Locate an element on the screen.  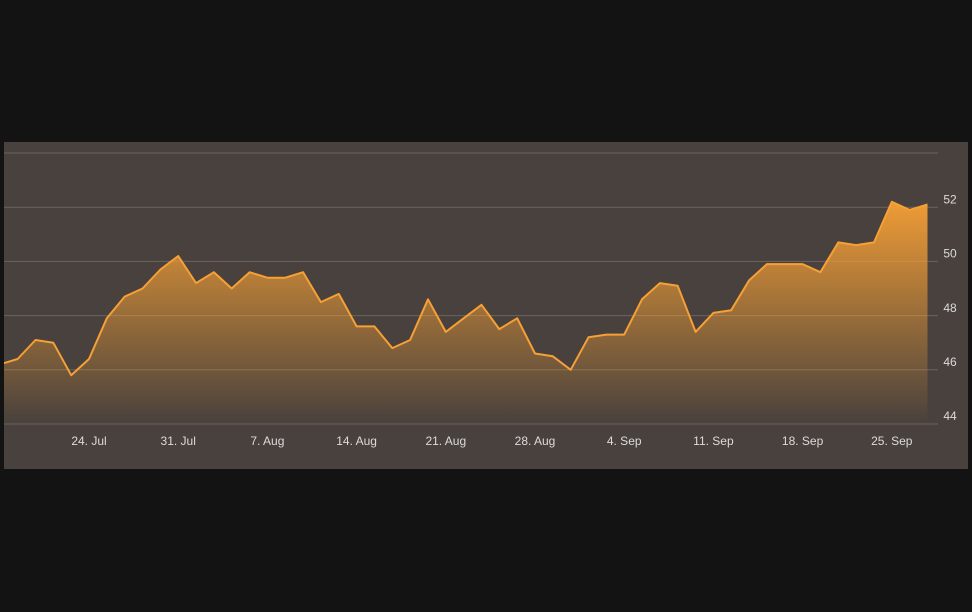
x-tick-label: 4. Sep is located at coordinates (624, 441).